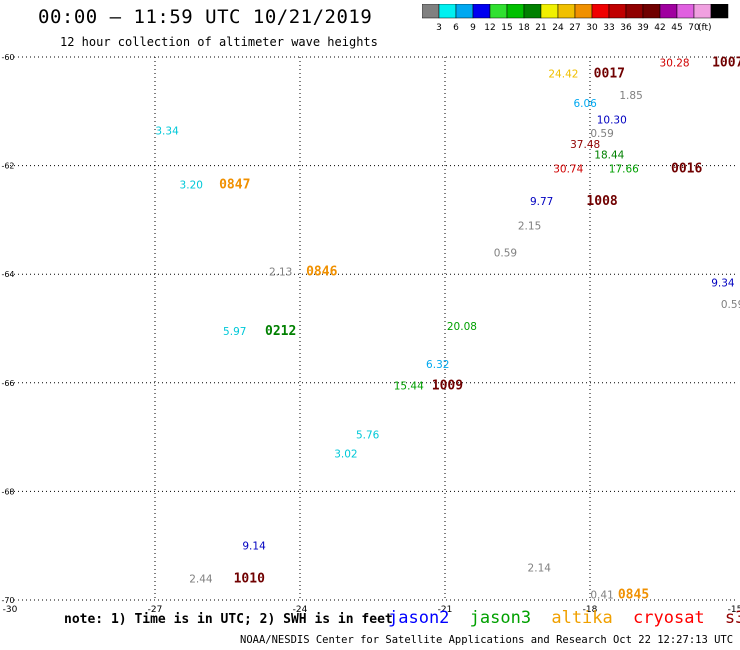 This screenshot has width=740, height=650. What do you see at coordinates (201, 579) in the screenshot?
I see `wave-height-label: 2.44` at bounding box center [201, 579].